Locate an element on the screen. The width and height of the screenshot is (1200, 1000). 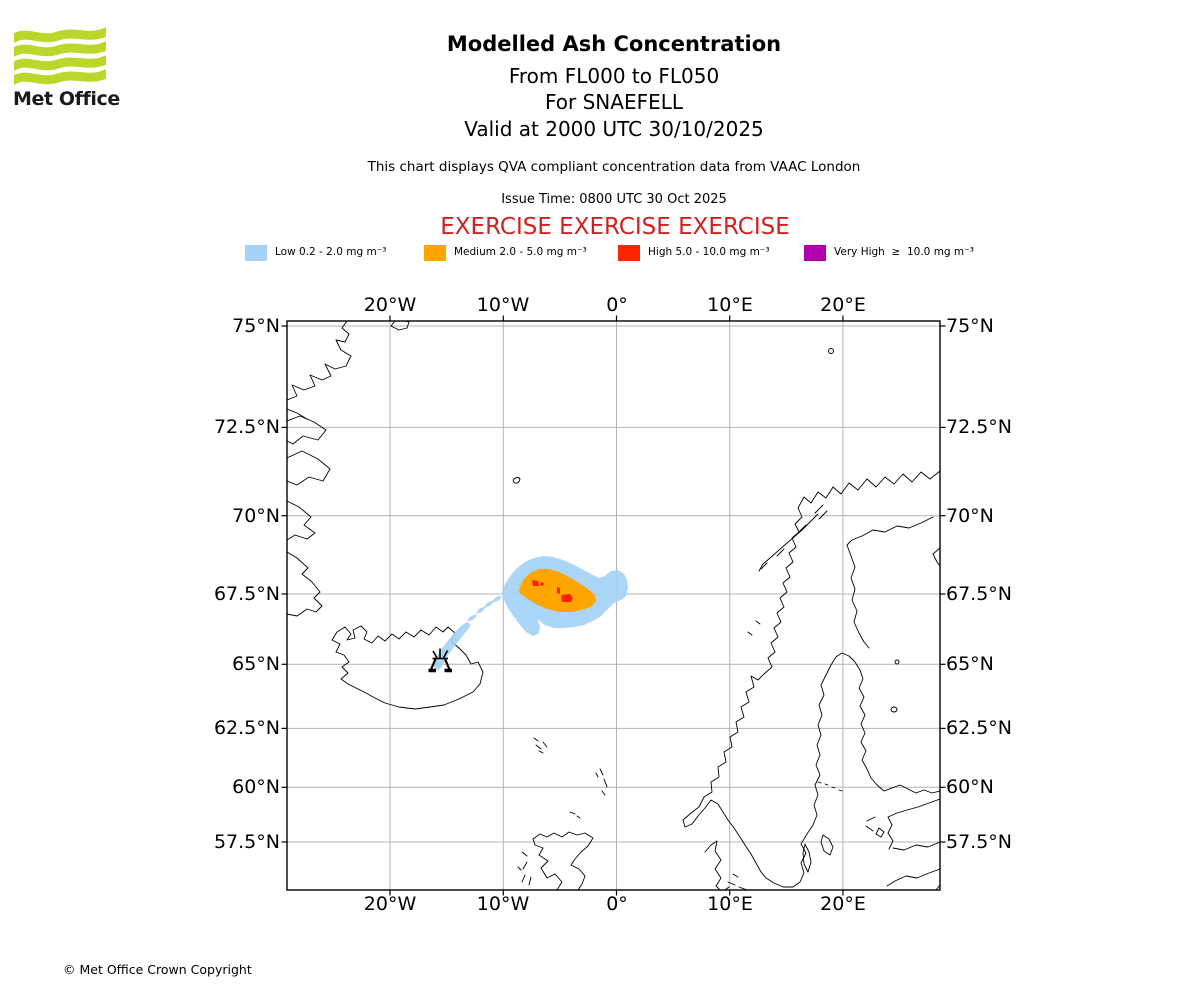
coast-scandinavia is located at coordinates (811, 679).